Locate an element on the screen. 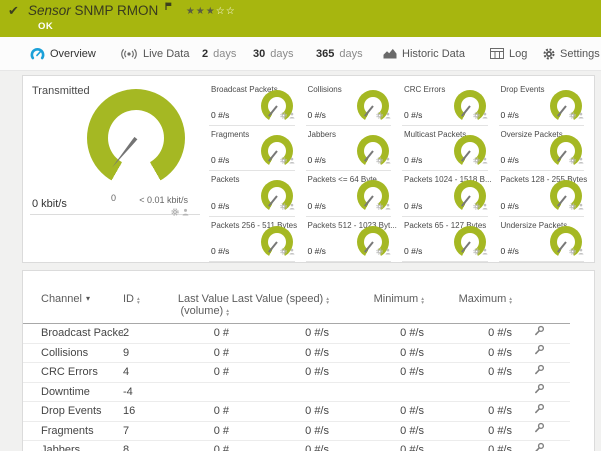 The width and height of the screenshot is (601, 451). gauge-cell-multicast-packets: Multicast Packets 0 #/s is located at coordinates (448, 149).